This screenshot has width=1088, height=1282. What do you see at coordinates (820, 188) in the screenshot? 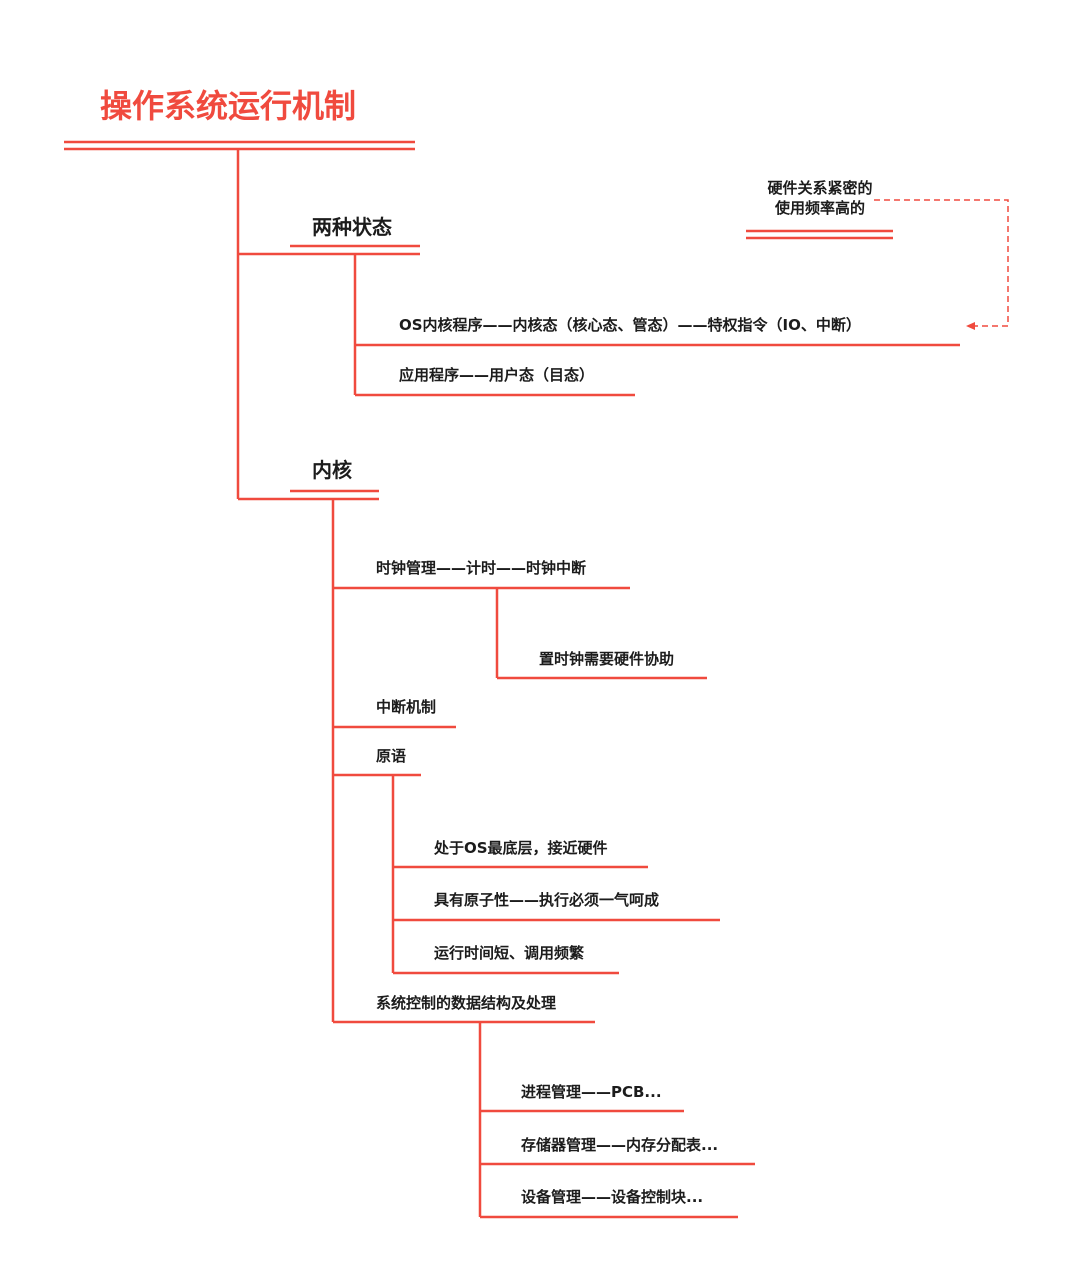
I see `note-line-1: 硬件关系紧密的` at bounding box center [820, 188].